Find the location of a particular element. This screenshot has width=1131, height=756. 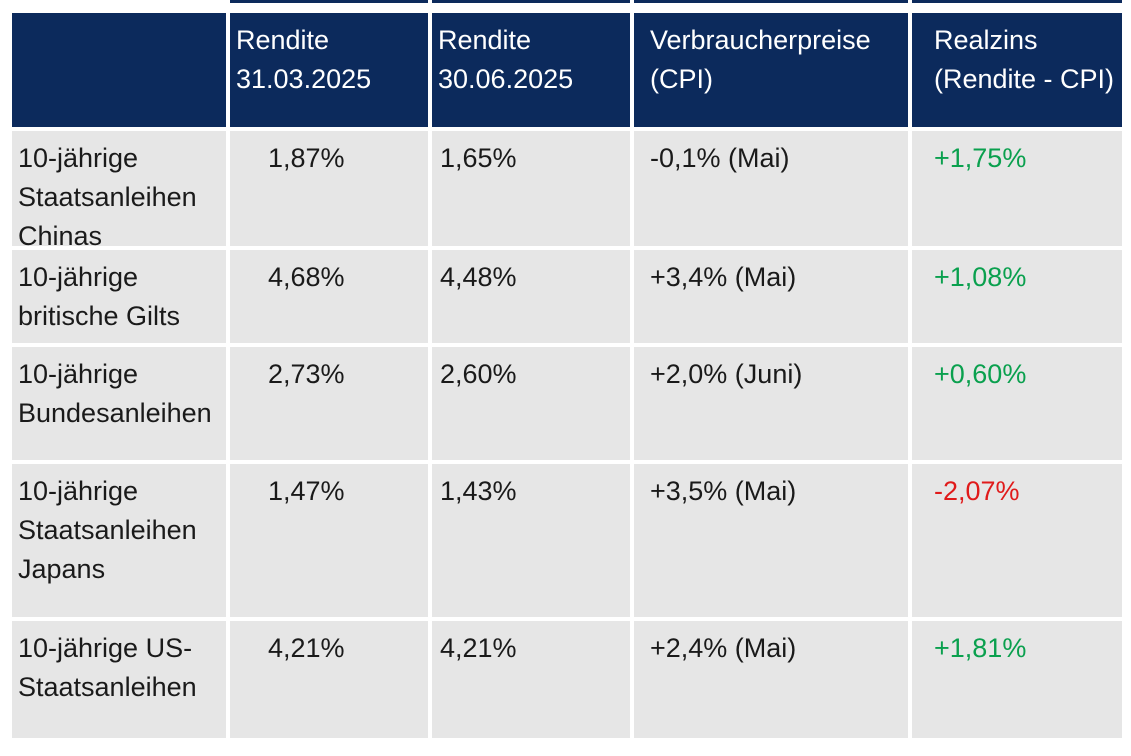

yield-q2-us: 4,21% is located at coordinates (531, 679).